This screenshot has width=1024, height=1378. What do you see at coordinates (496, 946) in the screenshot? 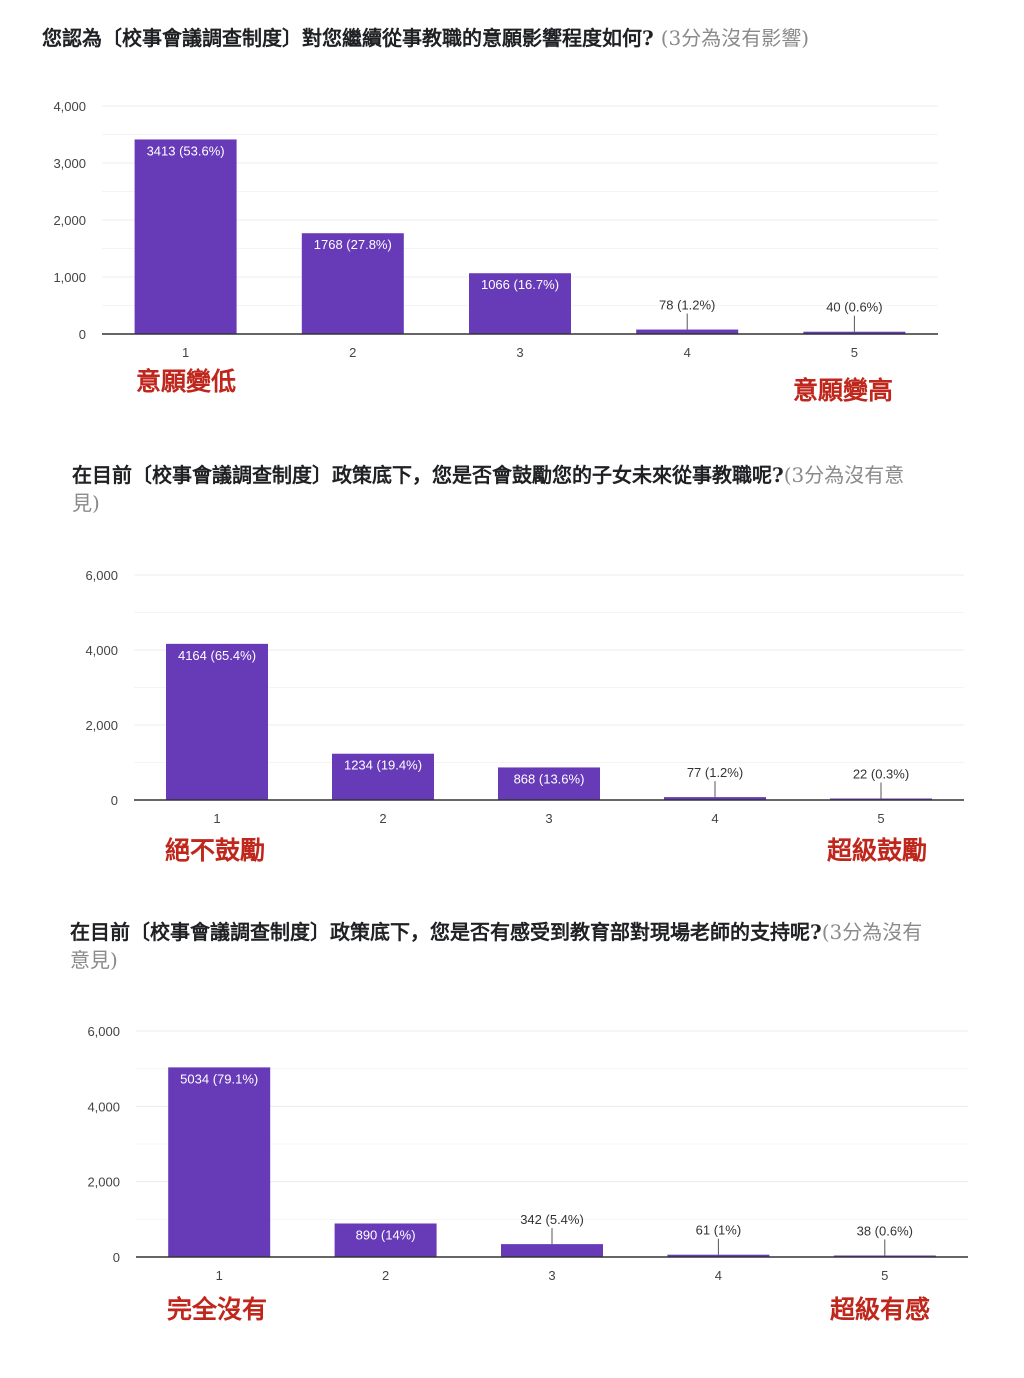
I see `chart-3-title-note: (3分為沒有意見)` at bounding box center [496, 946].